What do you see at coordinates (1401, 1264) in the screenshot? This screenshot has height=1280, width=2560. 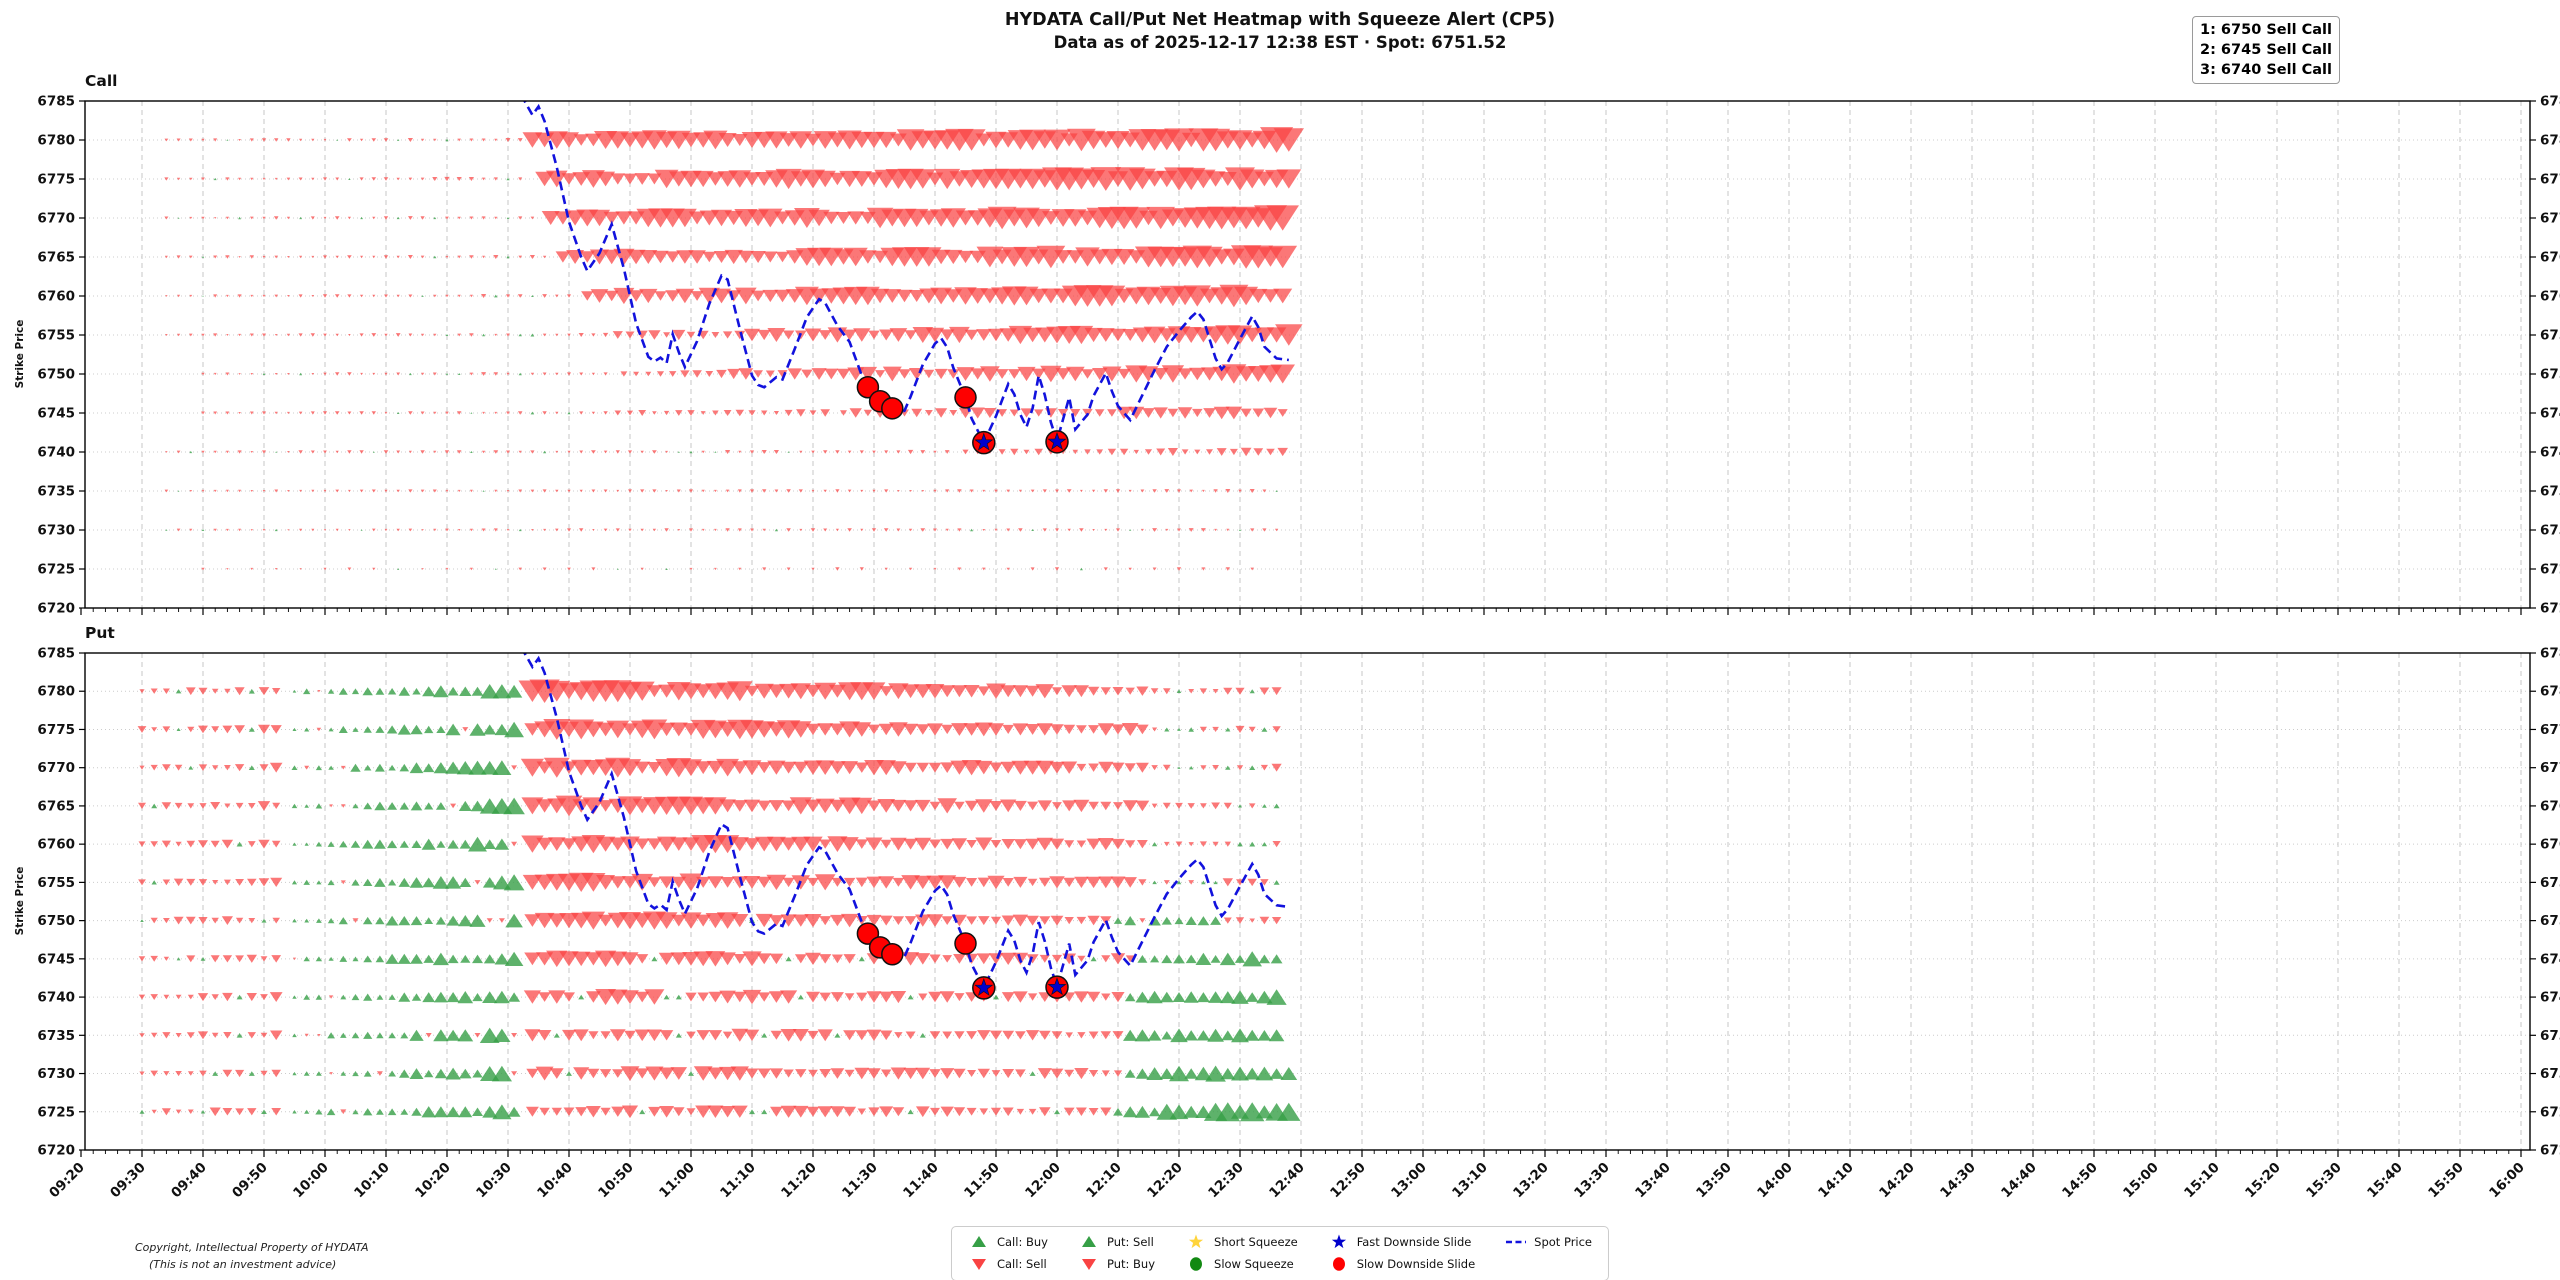 I see `legend-item-slow-downside-slide: Slow Downside Slide` at bounding box center [1401, 1264].